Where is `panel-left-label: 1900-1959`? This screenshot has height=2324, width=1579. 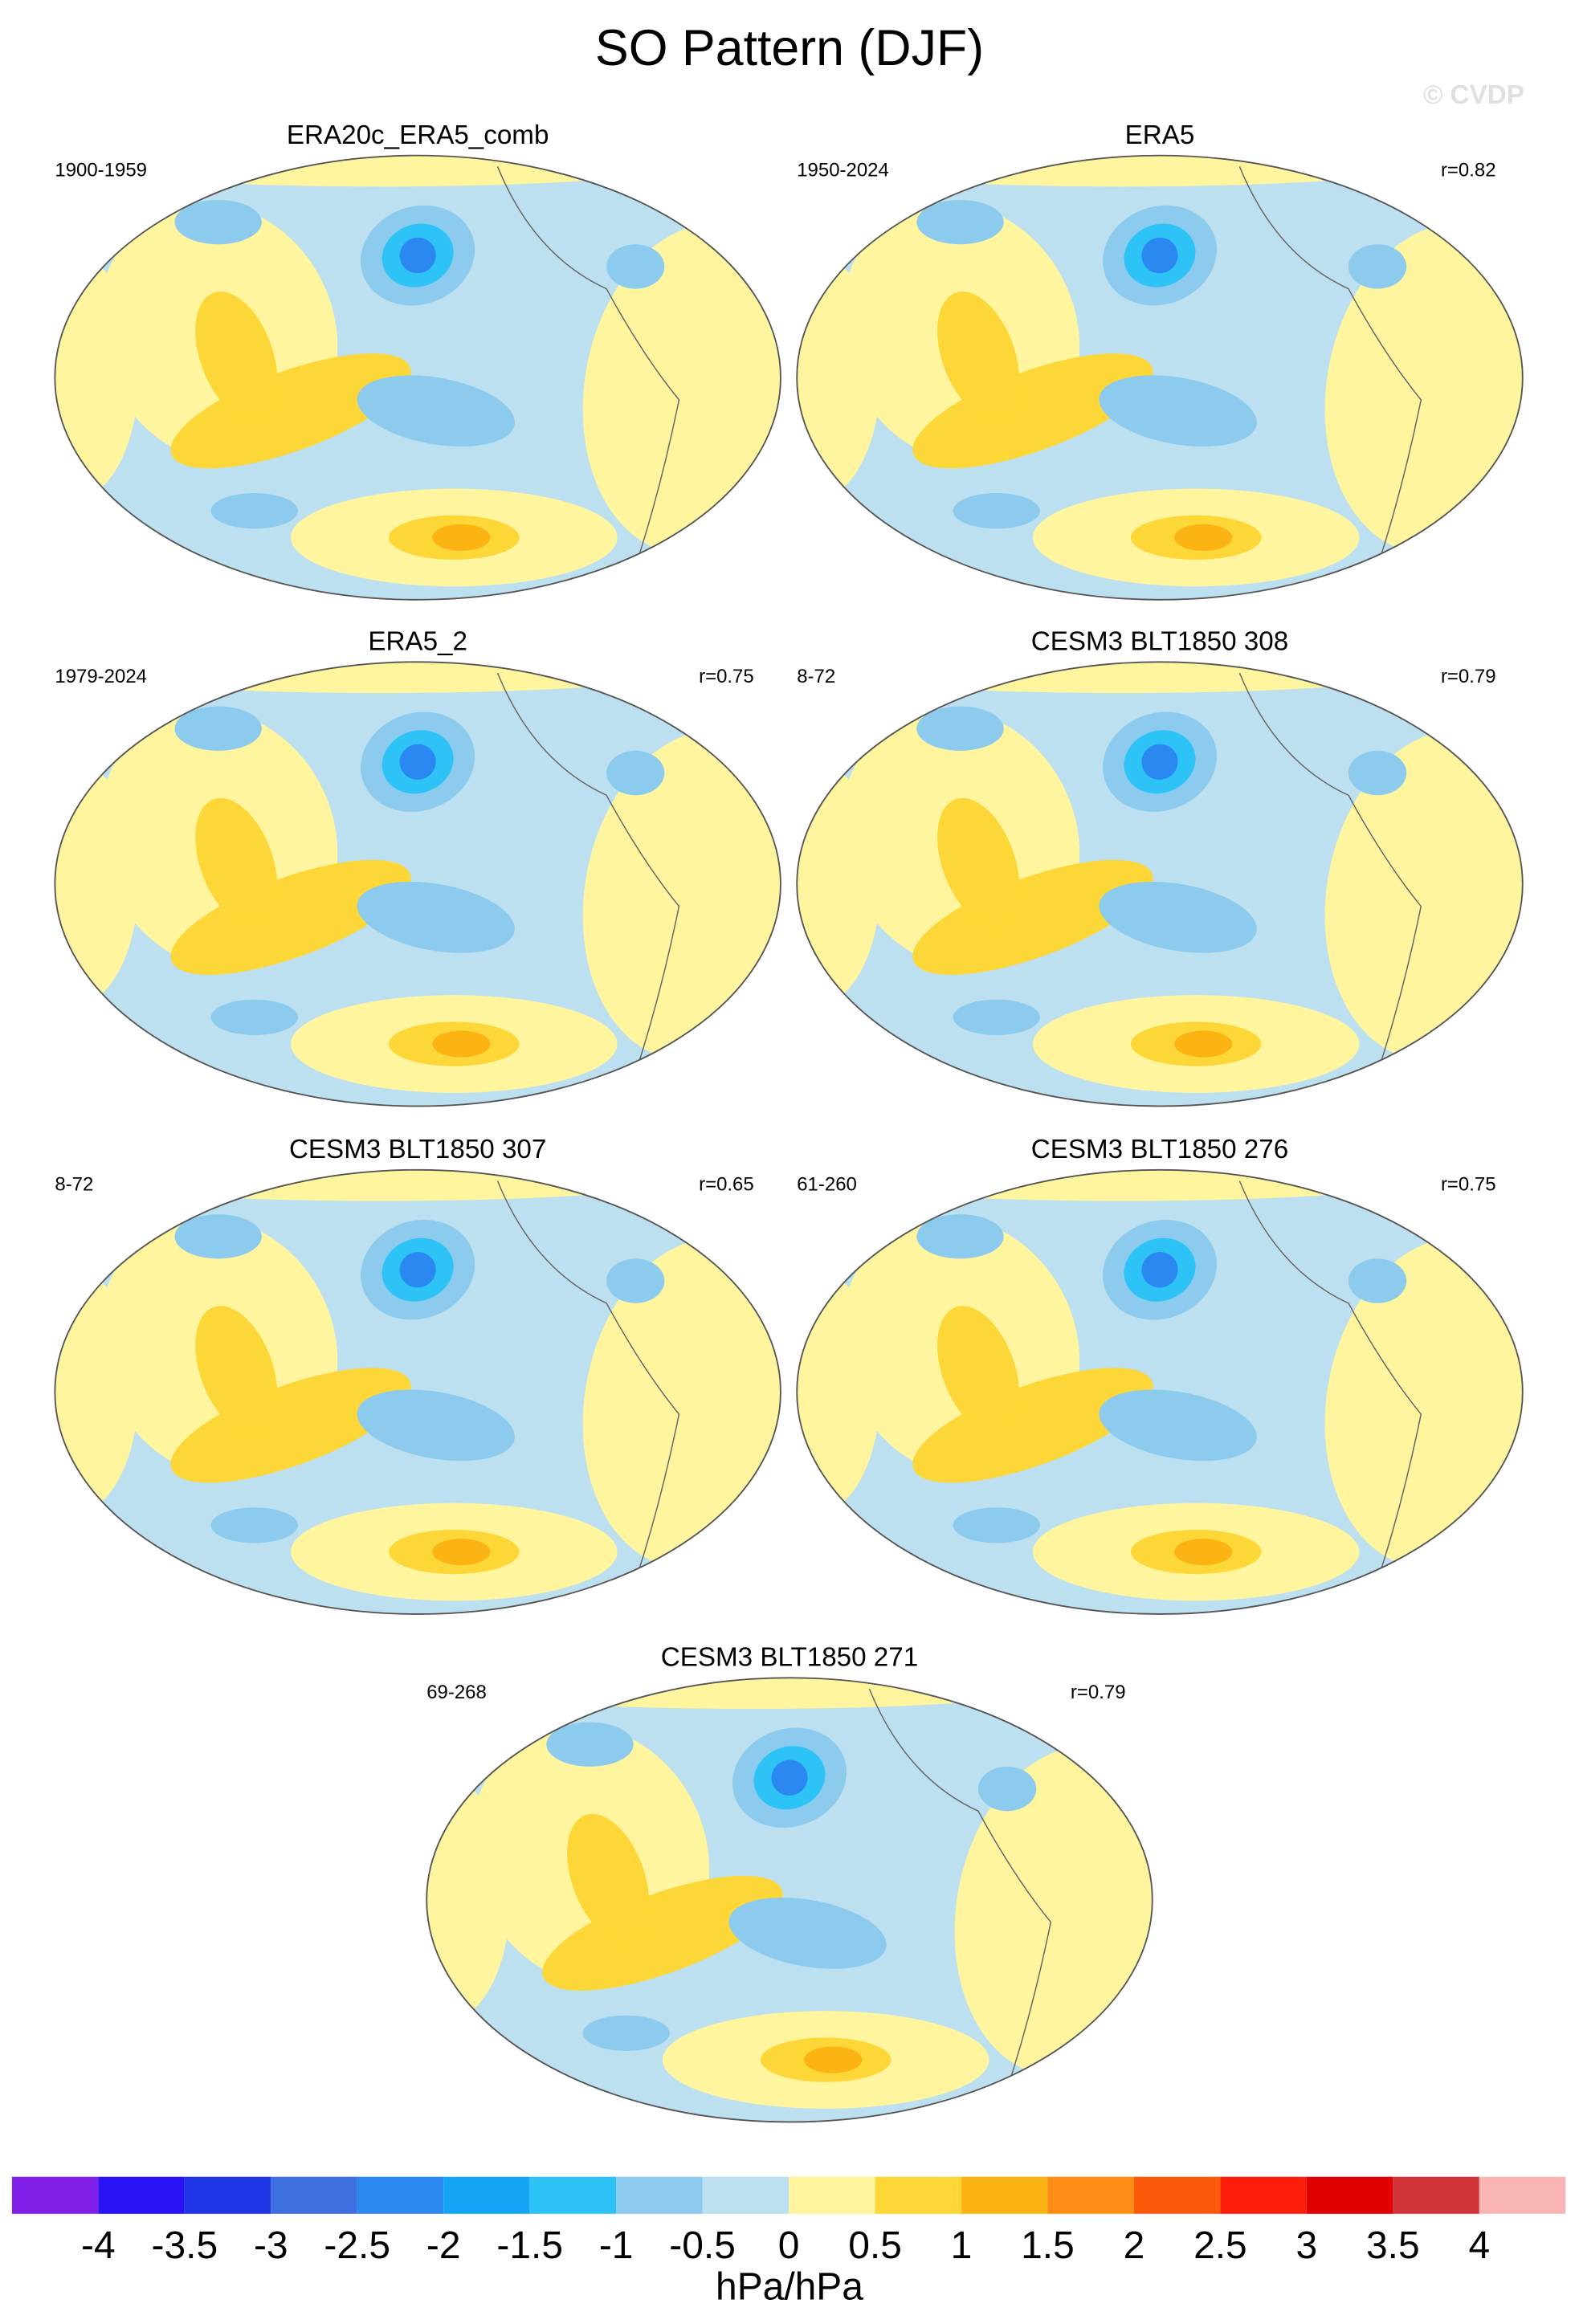 panel-left-label: 1900-1959 is located at coordinates (101, 170).